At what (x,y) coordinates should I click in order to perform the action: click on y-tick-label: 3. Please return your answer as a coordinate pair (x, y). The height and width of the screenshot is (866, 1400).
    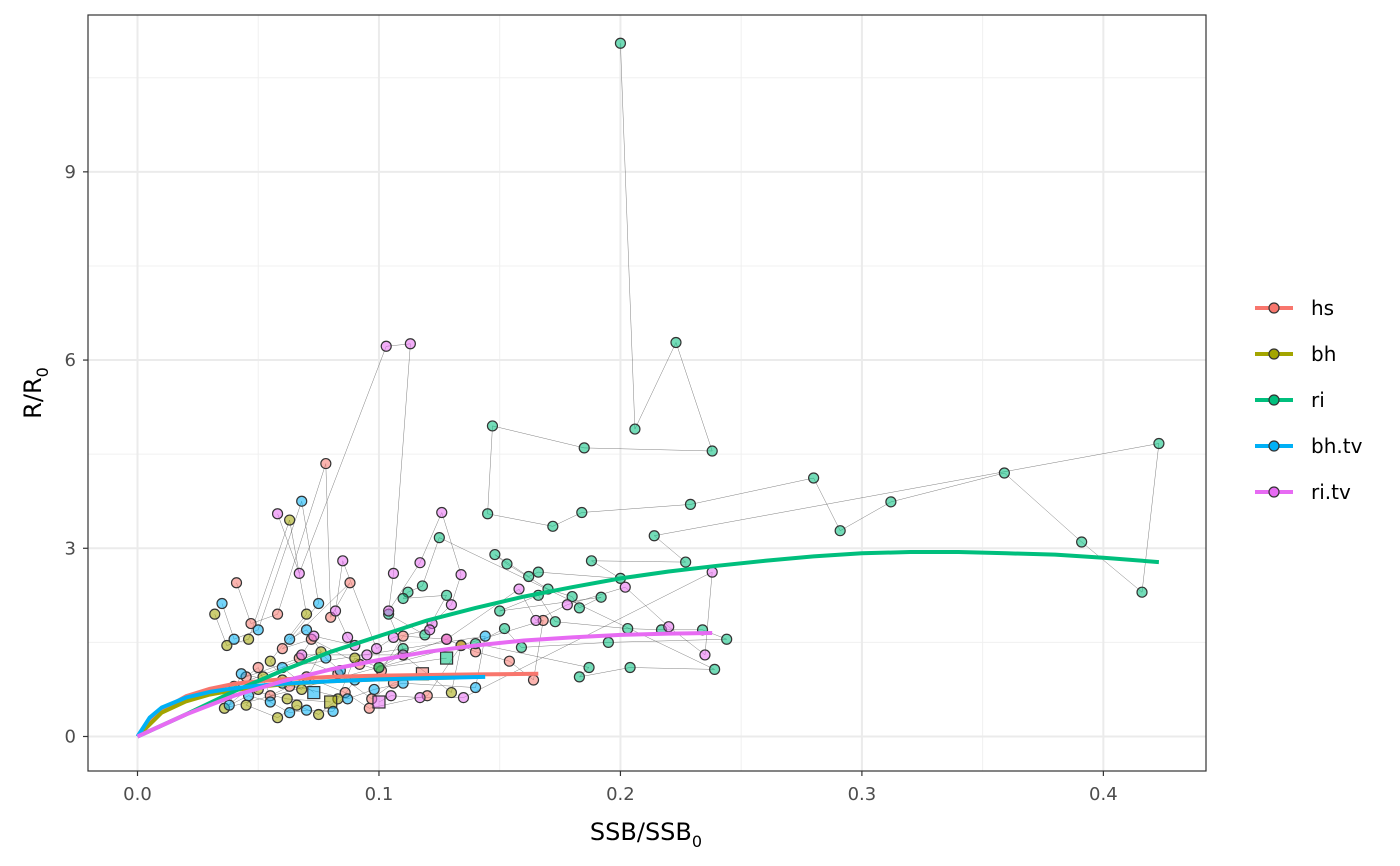
    Looking at the image, I should click on (70, 548).